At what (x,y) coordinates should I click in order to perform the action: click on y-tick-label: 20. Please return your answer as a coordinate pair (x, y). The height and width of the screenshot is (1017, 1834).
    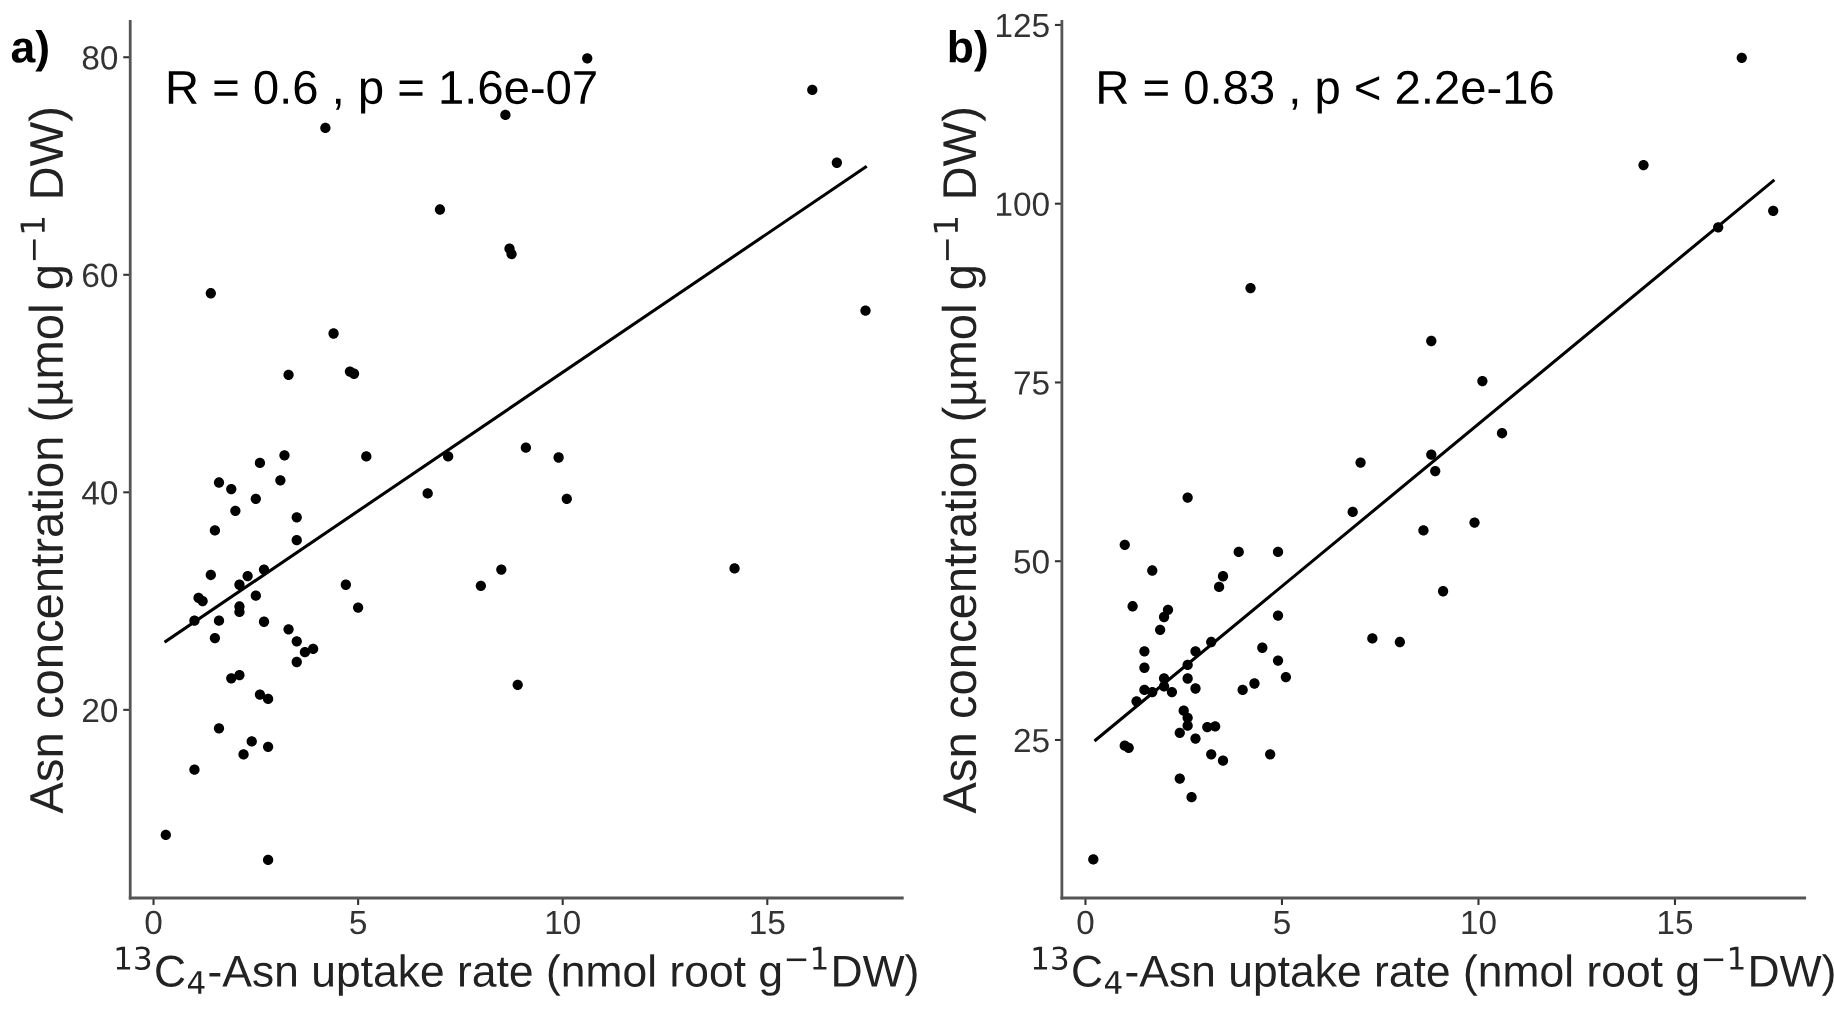
    Looking at the image, I should click on (100, 710).